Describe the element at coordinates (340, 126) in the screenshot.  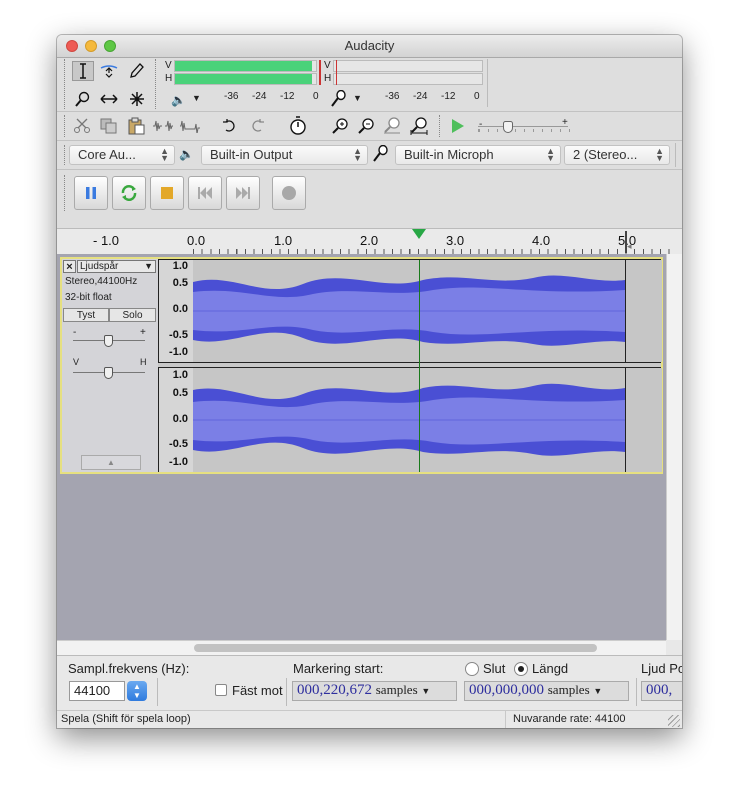
I see `zoom-in-icon` at that location.